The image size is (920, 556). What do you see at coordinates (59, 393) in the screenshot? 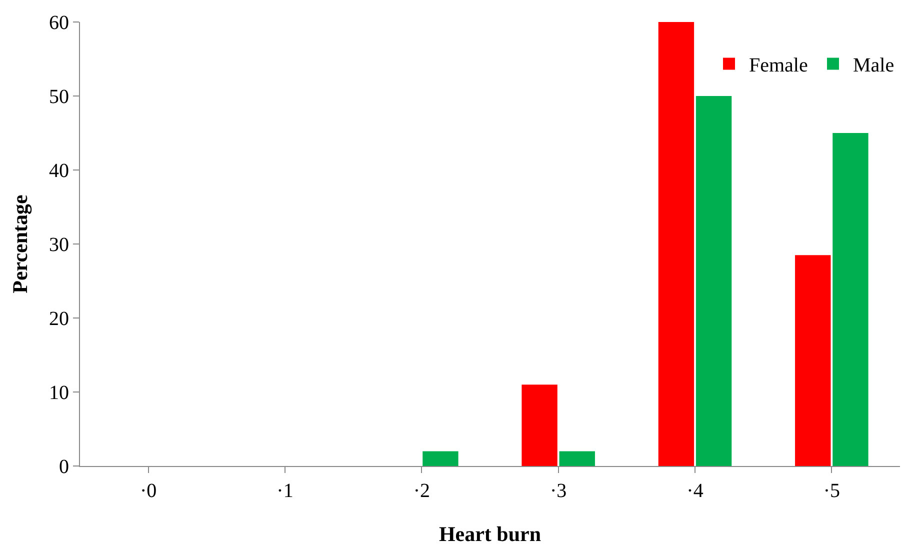
I see `y-tick-label: 10` at bounding box center [59, 393].